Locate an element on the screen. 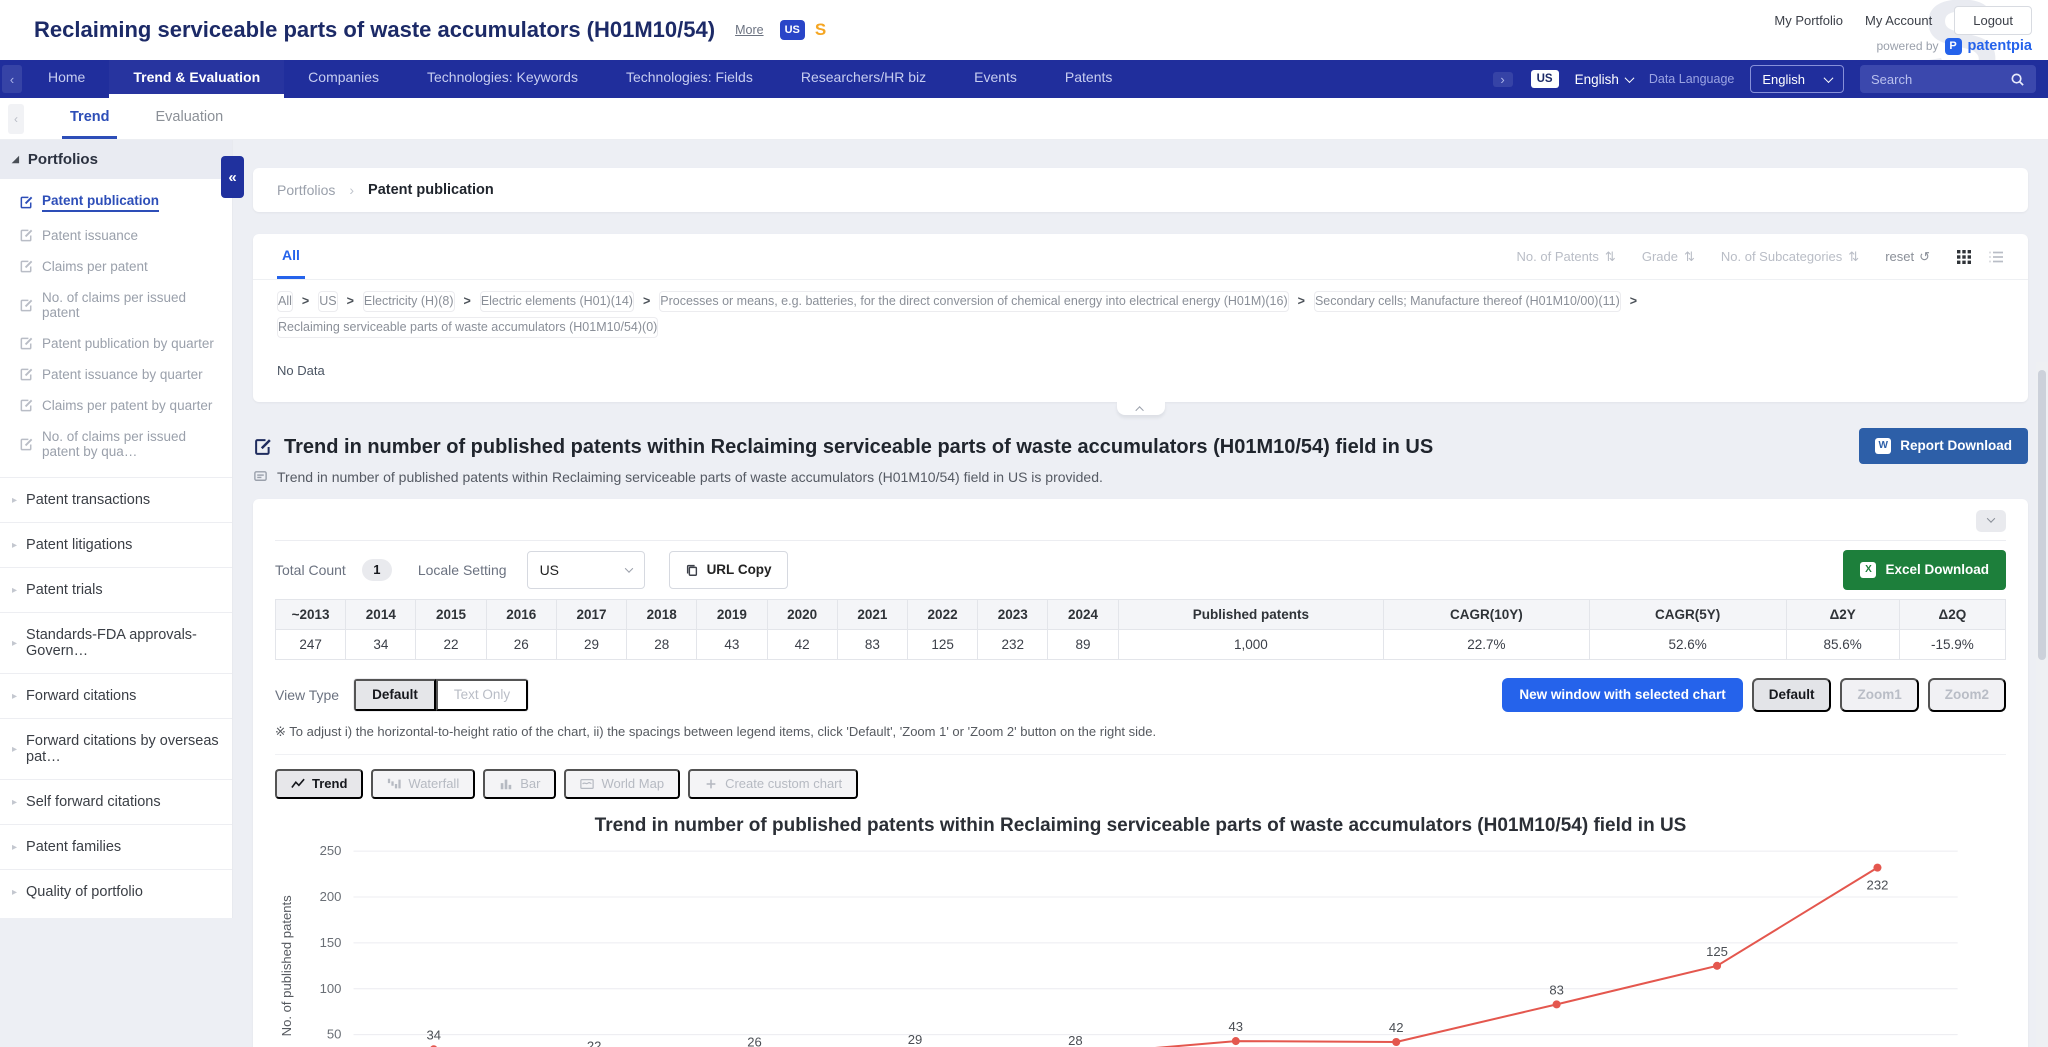  view-type-text-only: Text Only is located at coordinates (482, 694).